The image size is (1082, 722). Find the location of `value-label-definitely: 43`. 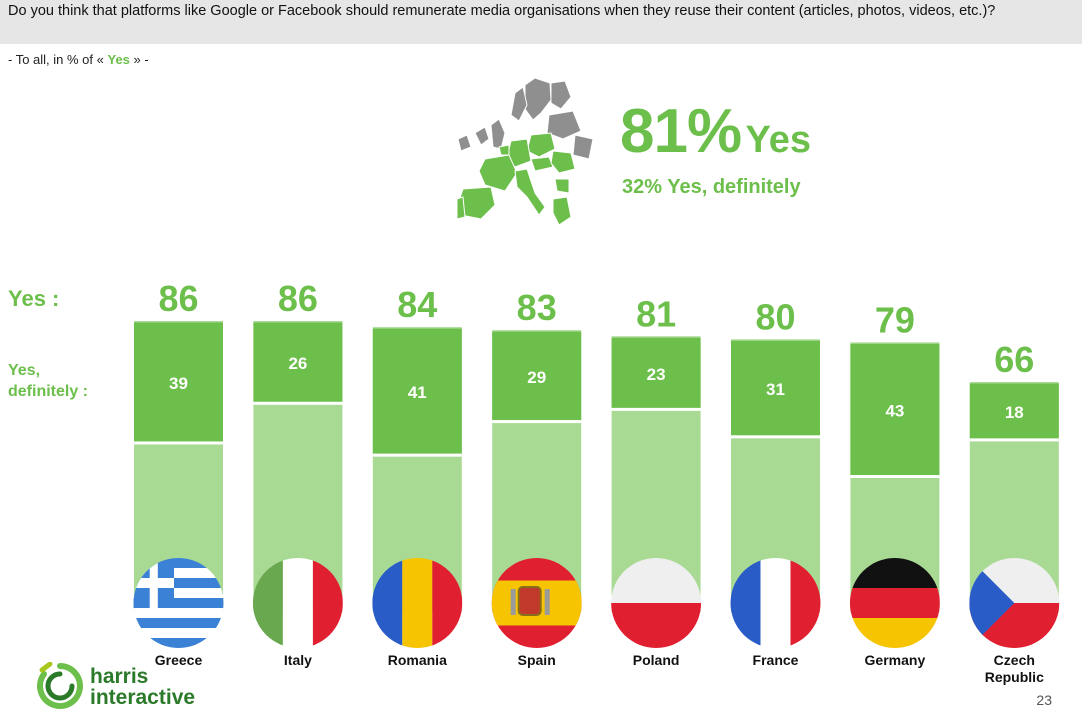

value-label-definitely: 43 is located at coordinates (894, 410).